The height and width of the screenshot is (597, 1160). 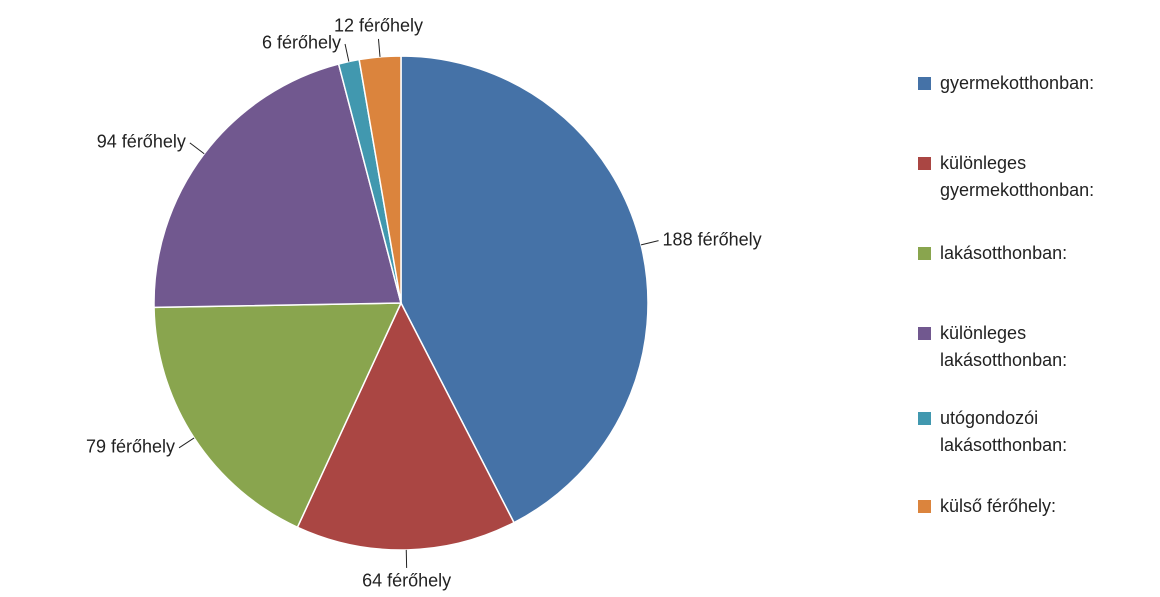 I want to click on legend-item: különleges gyermekotthonban:, so click(x=1034, y=177).